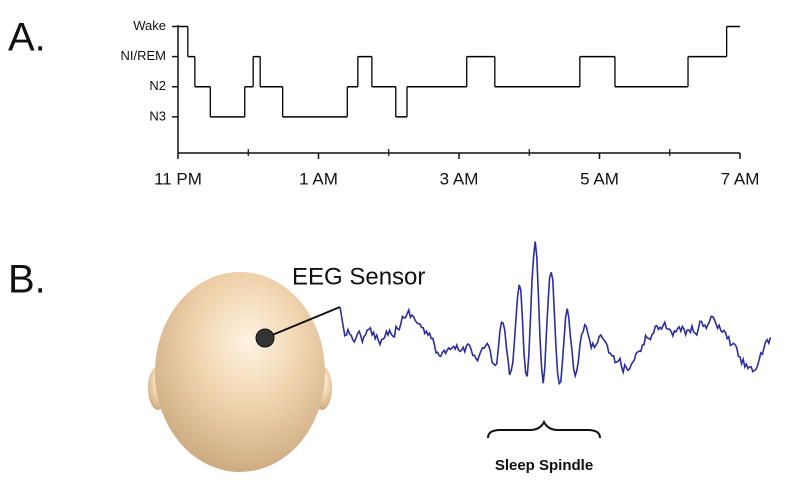 This screenshot has height=485, width=785. What do you see at coordinates (544, 465) in the screenshot?
I see `spindle-label: Sleep Spindle` at bounding box center [544, 465].